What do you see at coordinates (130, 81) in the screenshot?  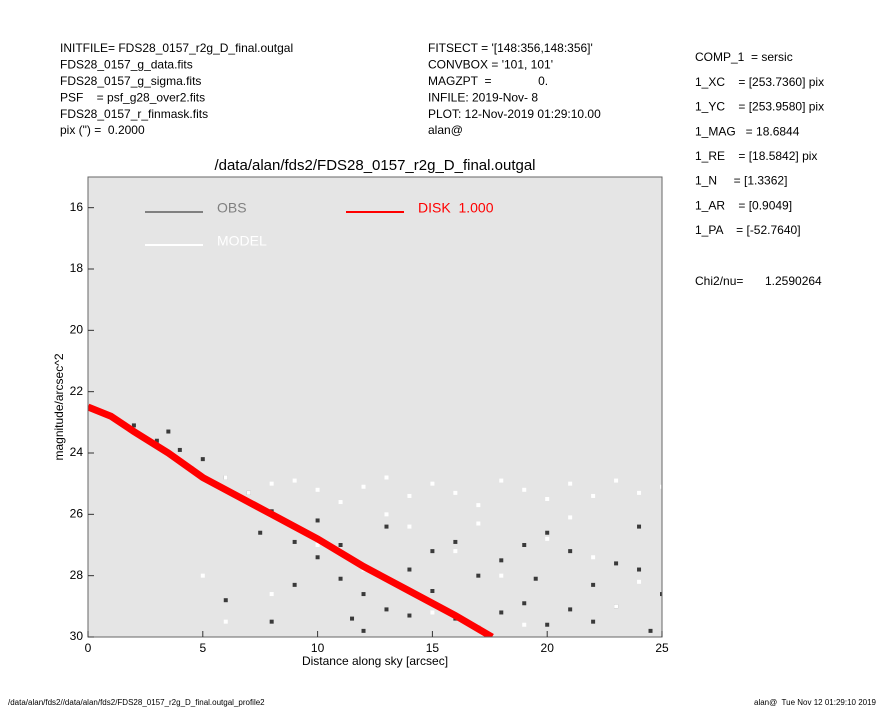 I see `header-line: FDS28_0157_g_sigma.fits` at bounding box center [130, 81].